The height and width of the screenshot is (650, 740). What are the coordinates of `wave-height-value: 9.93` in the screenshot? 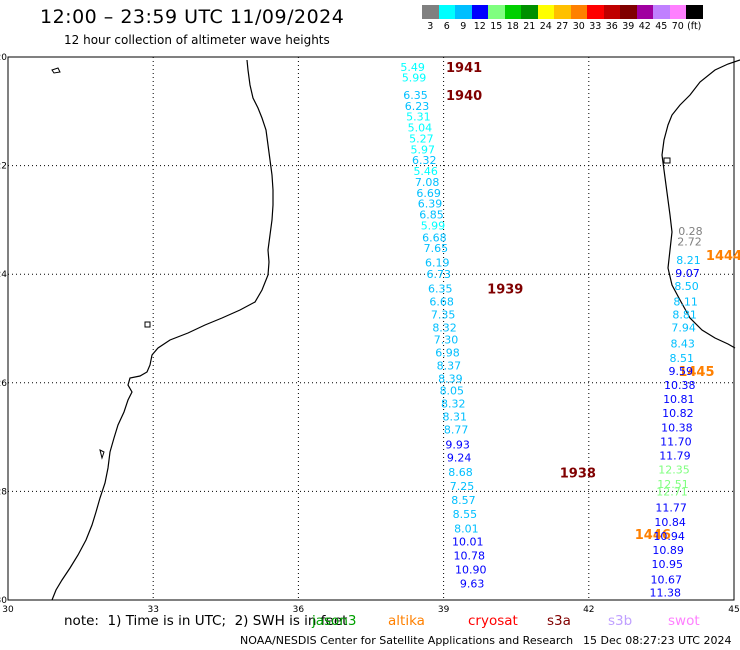 It's located at (457, 445).